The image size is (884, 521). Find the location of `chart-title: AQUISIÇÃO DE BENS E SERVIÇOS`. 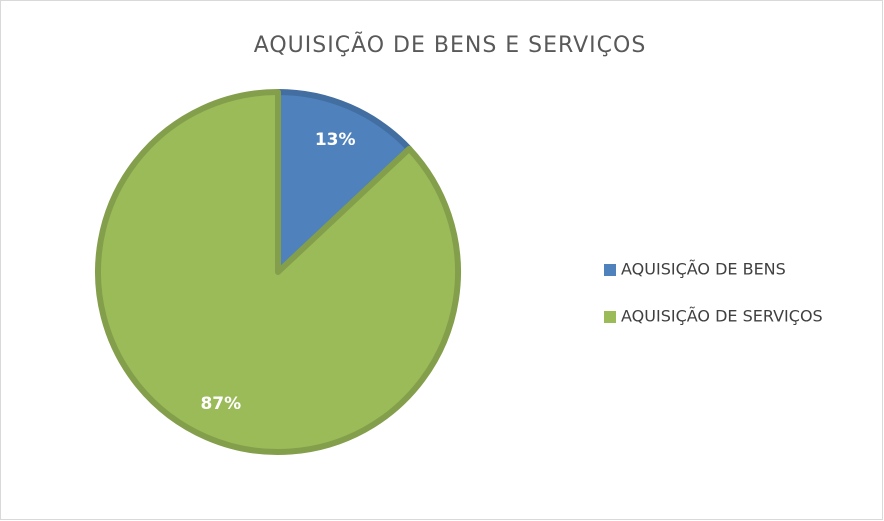

chart-title: AQUISIÇÃO DE BENS E SERVIÇOS is located at coordinates (450, 44).